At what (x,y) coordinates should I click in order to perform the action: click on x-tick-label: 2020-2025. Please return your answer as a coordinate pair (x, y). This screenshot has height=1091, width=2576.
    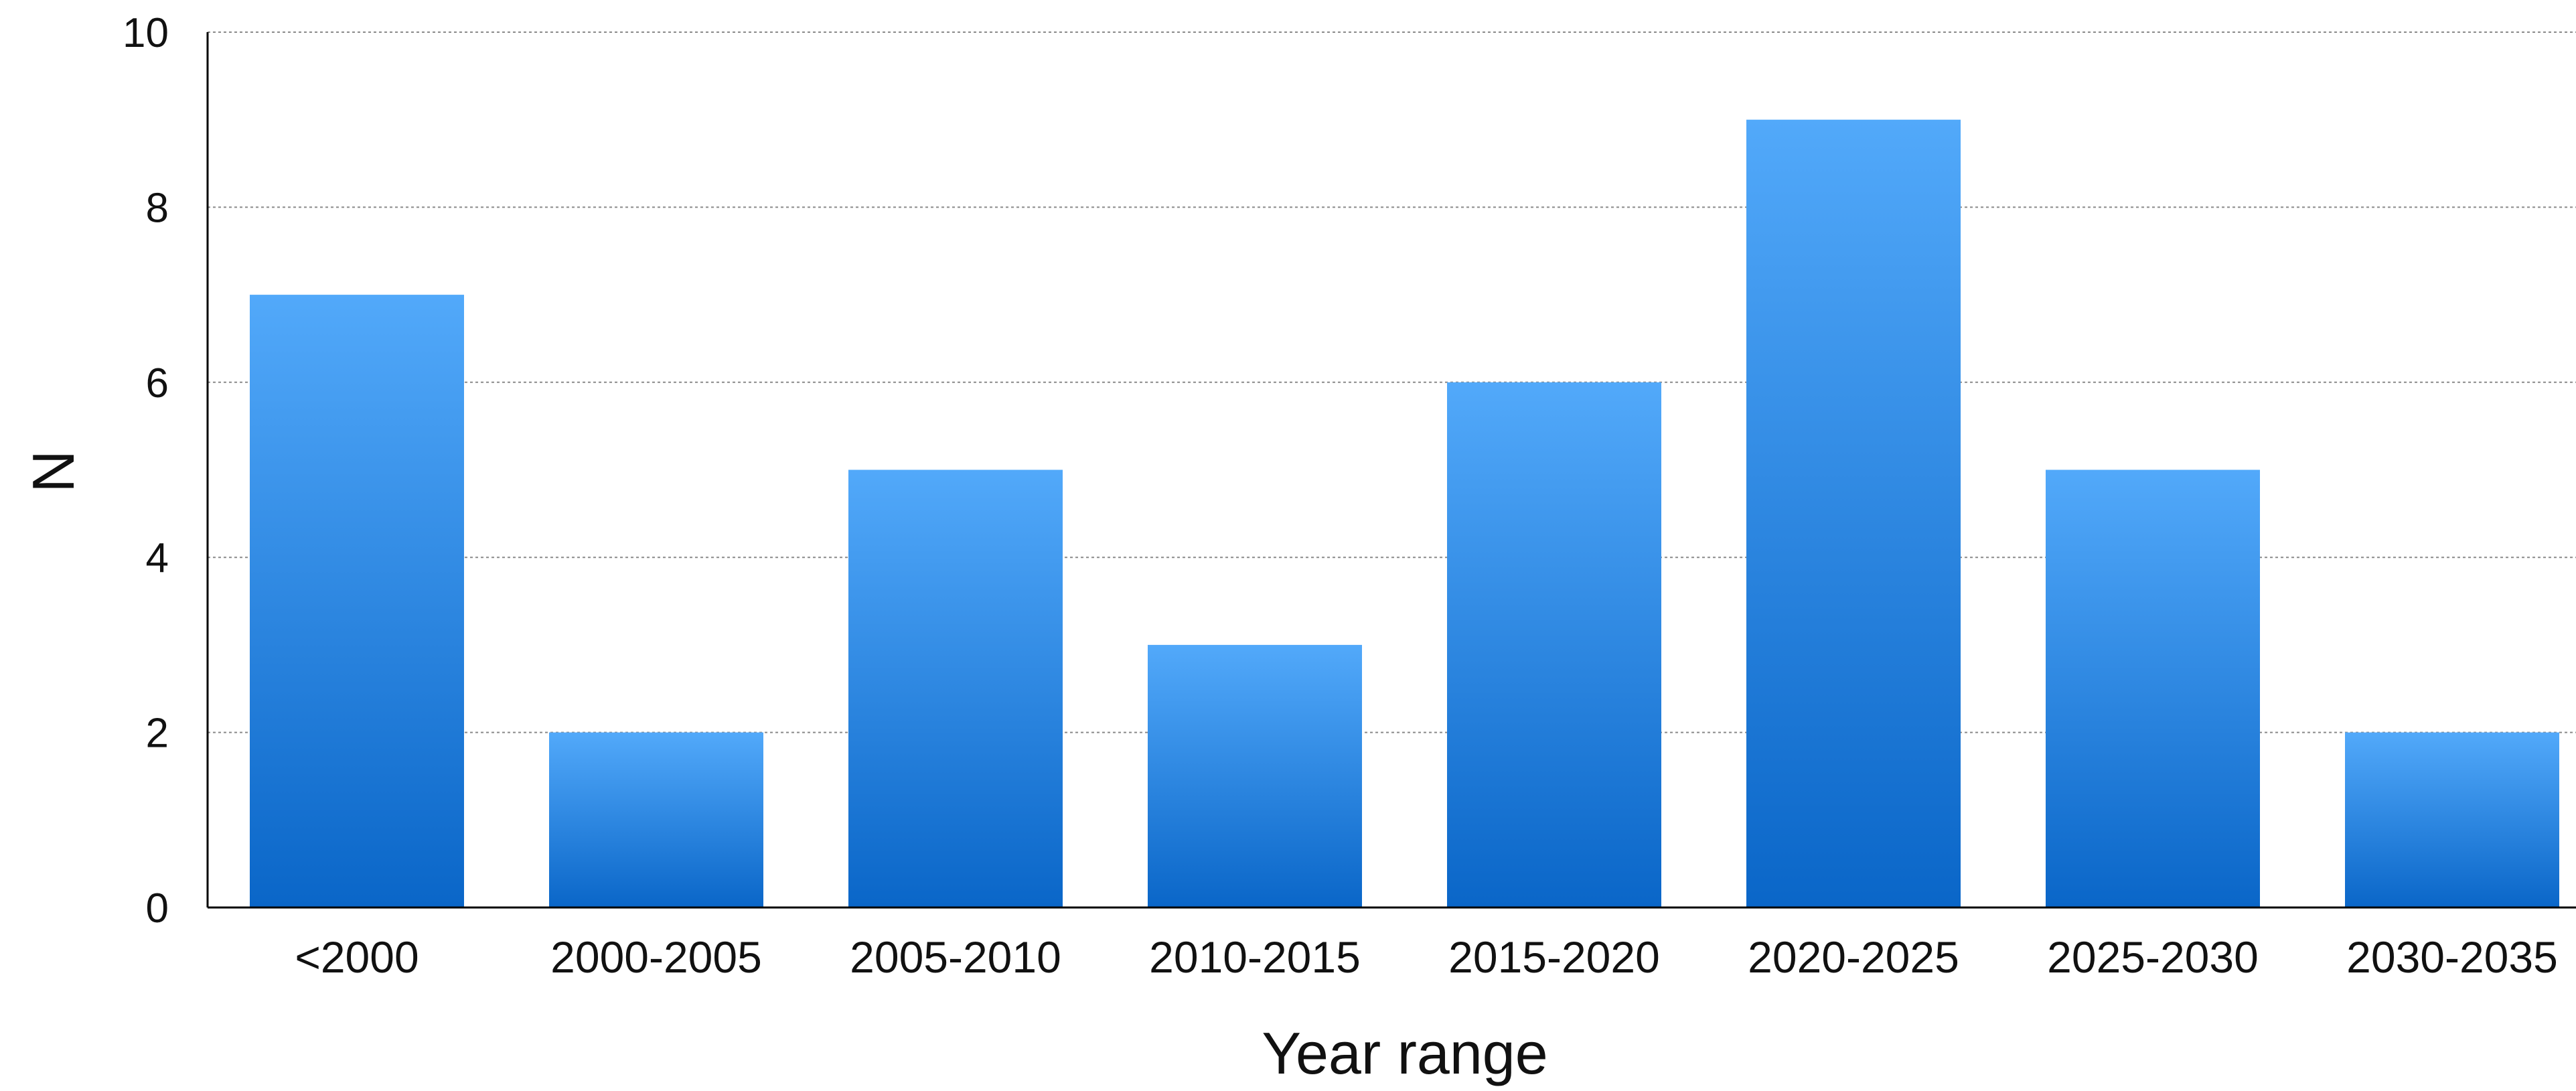
    Looking at the image, I should click on (1854, 957).